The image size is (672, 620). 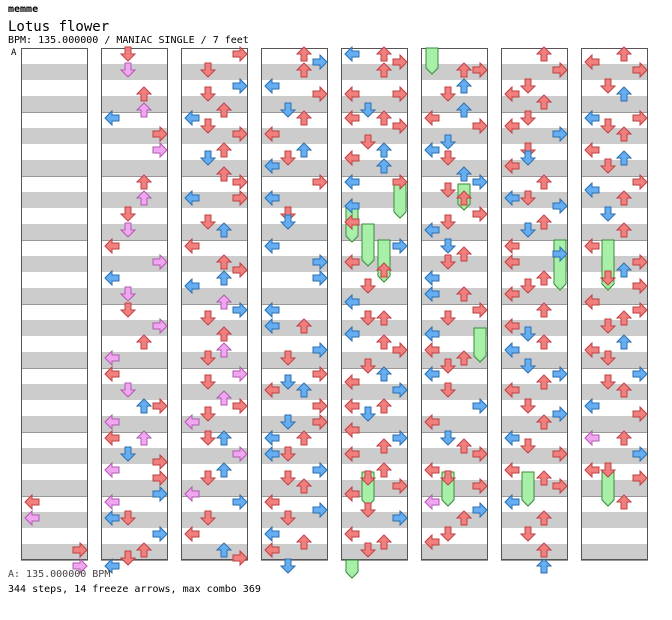 What do you see at coordinates (14, 53) in the screenshot?
I see `bpm-marker: A` at bounding box center [14, 53].